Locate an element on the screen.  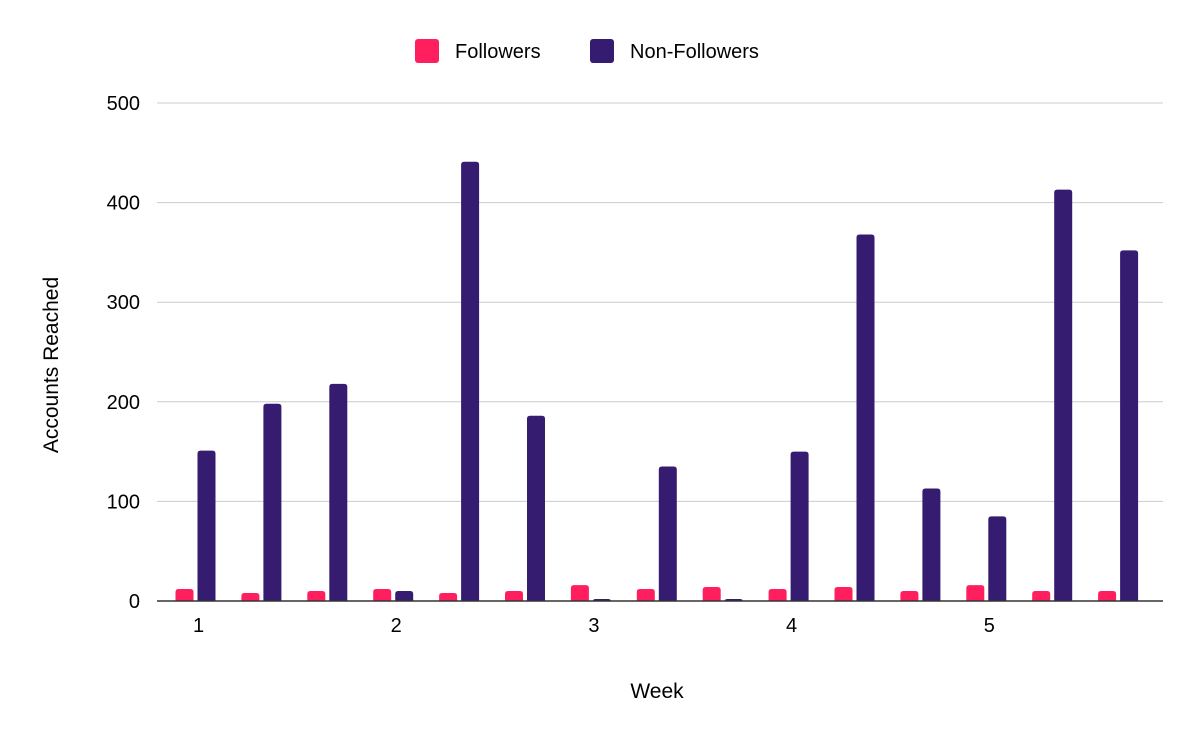
x-axis-ticks: 1 2 3 4 5 is located at coordinates (594, 626).